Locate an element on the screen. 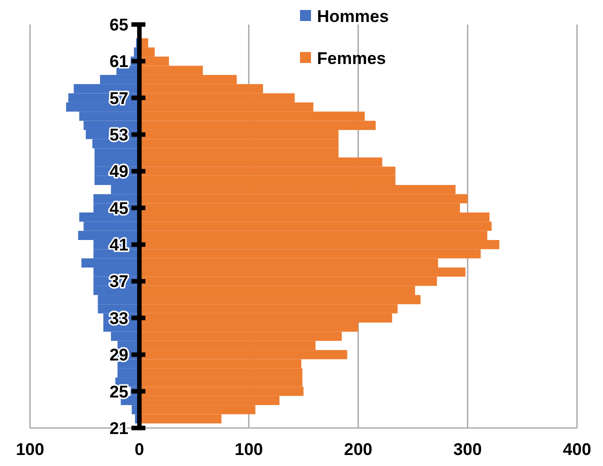 The width and height of the screenshot is (603, 466). y-tick-label: 37 is located at coordinates (118, 282).